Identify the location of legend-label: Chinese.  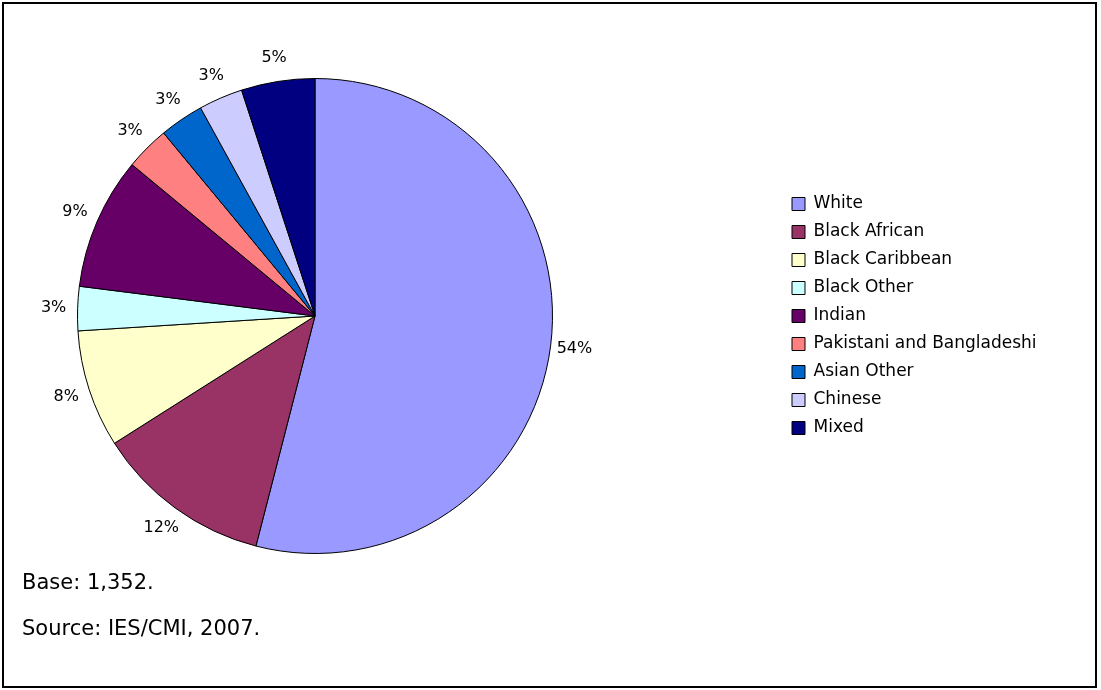
(847, 398).